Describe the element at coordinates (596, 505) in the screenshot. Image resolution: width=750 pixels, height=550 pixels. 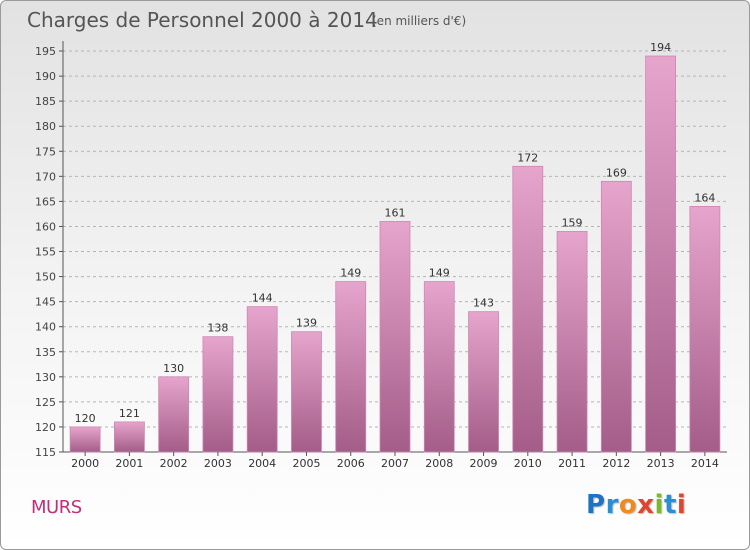
I see `logo-letter: P` at that location.